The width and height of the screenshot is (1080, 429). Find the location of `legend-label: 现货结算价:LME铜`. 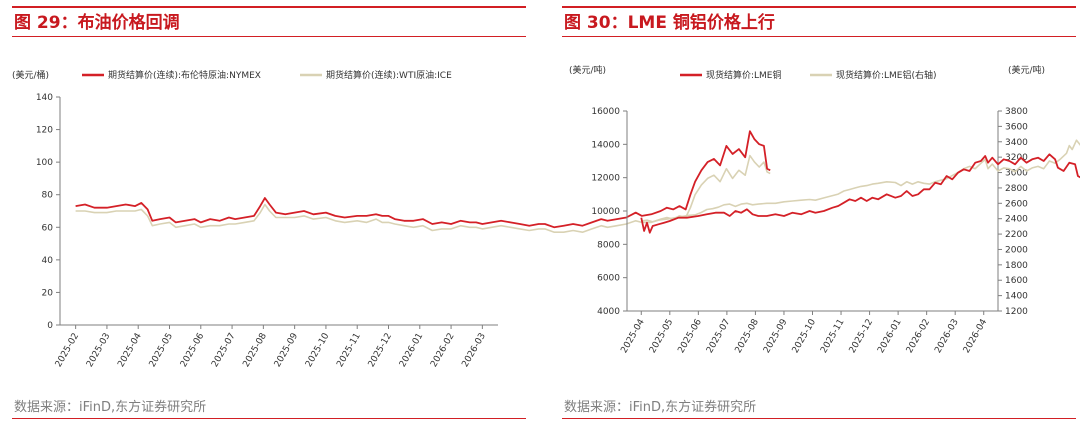

legend-label: 现货结算价:LME铜 is located at coordinates (744, 75).